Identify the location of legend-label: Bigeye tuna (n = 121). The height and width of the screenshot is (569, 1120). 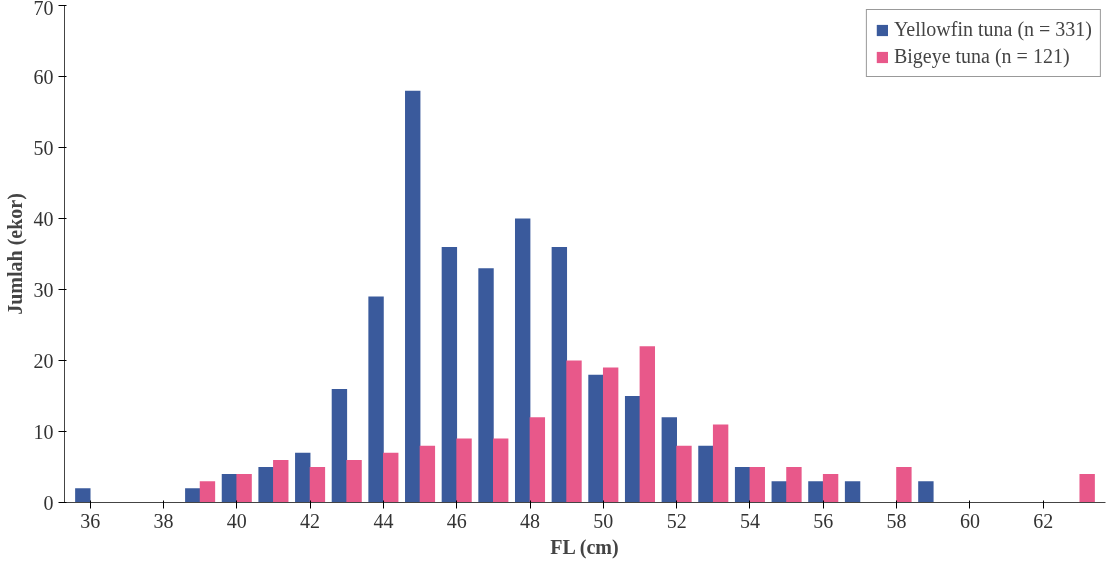
(981, 56).